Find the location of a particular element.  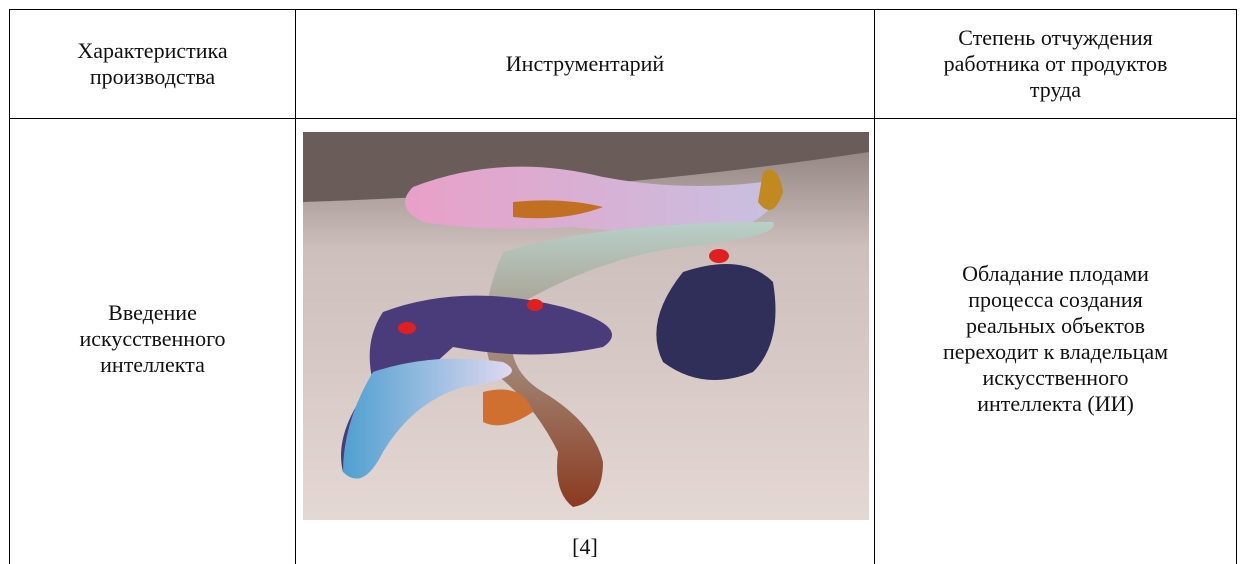

cell-text: переходит к владельцам is located at coordinates (1055, 351).